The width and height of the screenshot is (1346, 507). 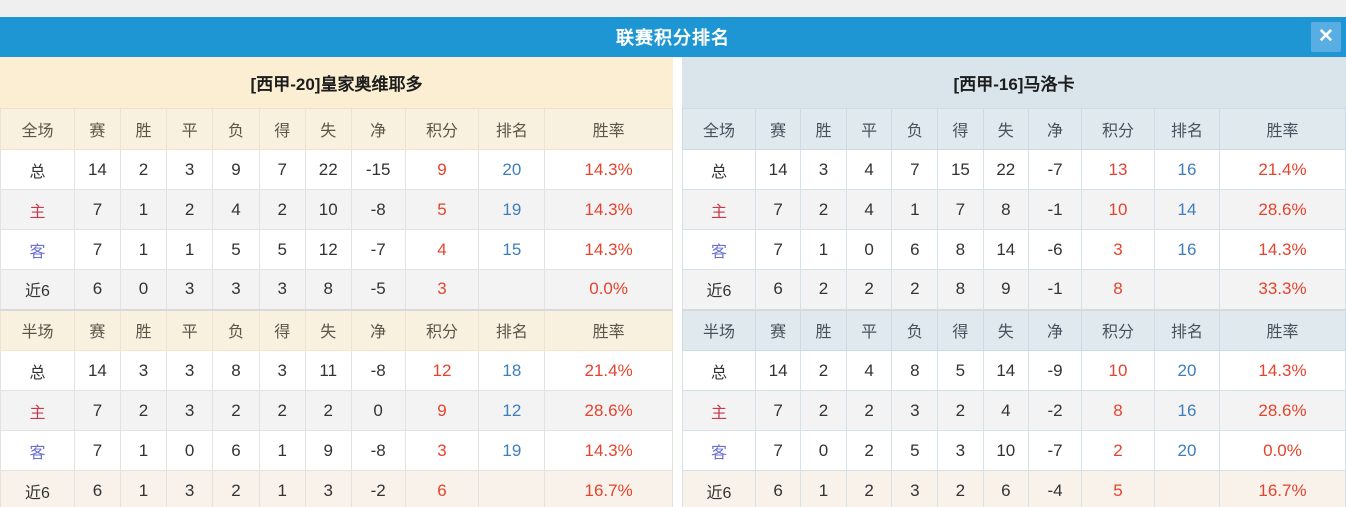 I want to click on stats-row-full-away: 客 7 1 0 6 8 14 -6 3 16 14.3%, so click(x=1014, y=249).